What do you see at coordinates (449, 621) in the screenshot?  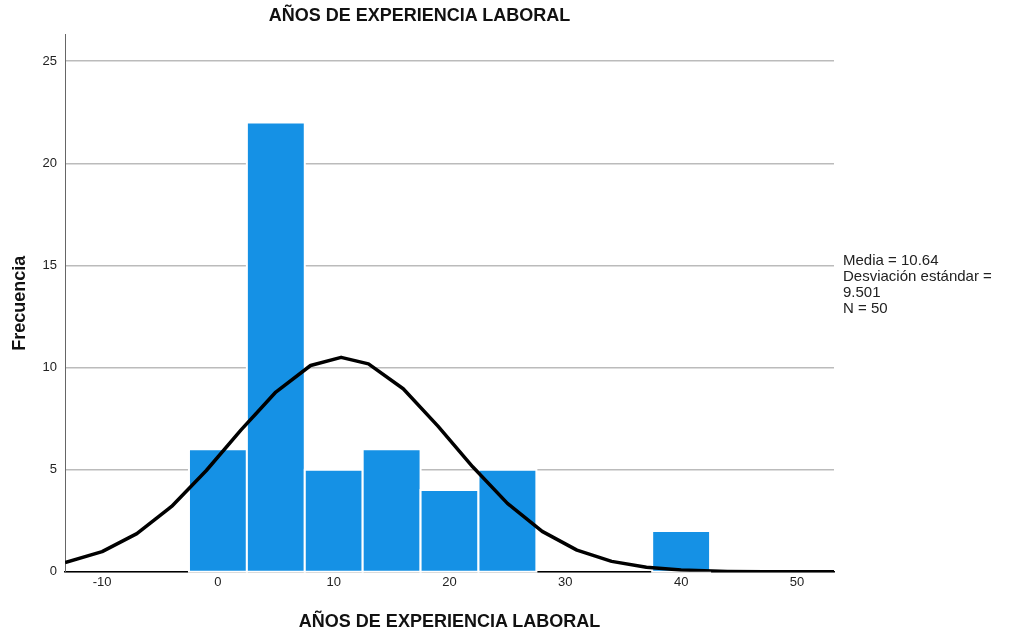 I see `x-axis-title: AÑOS DE EXPERIENCIA LABORAL` at bounding box center [449, 621].